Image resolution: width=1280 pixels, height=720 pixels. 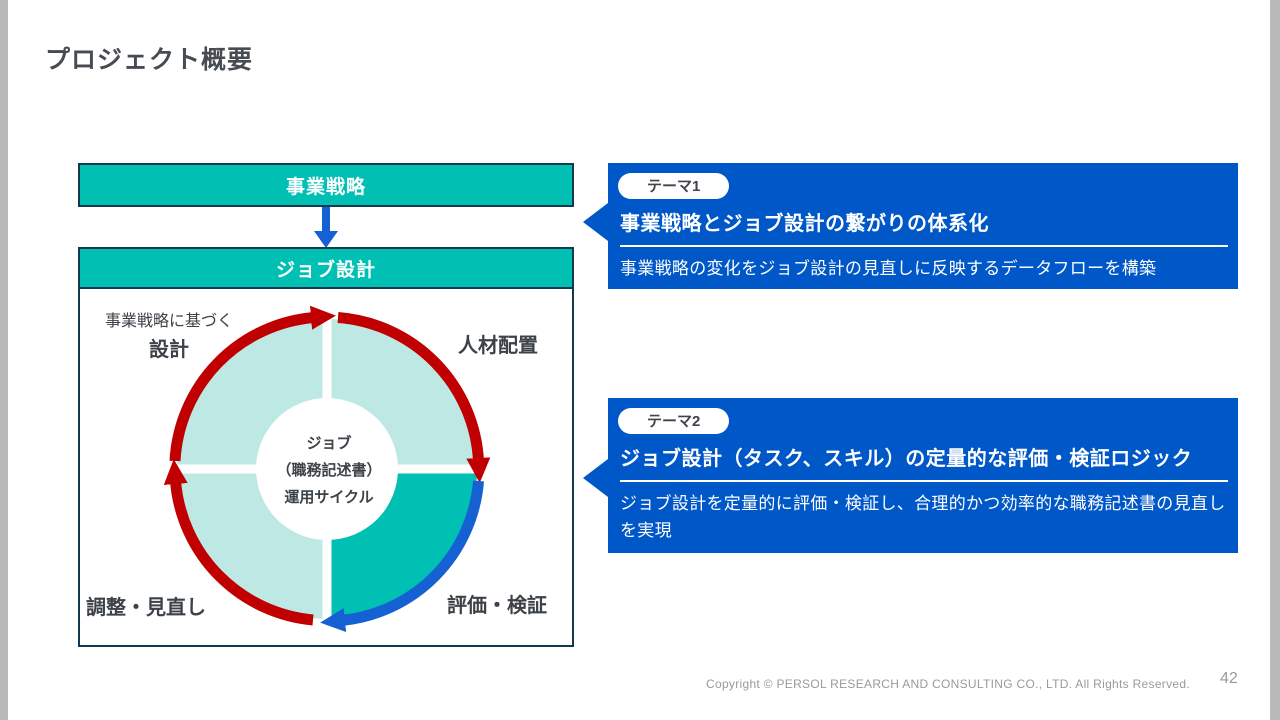 I want to click on cycle-center-label: ジョブ （職務記述書） 運用サイクル, so click(x=329, y=470).